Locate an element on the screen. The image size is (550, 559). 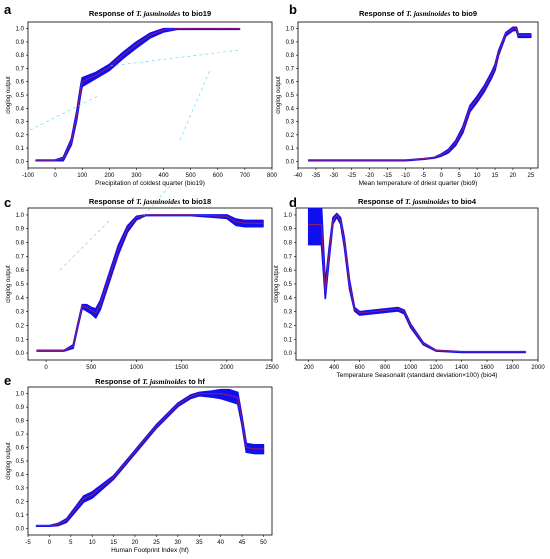
x-tick-label: 35 is located at coordinates (199, 543).